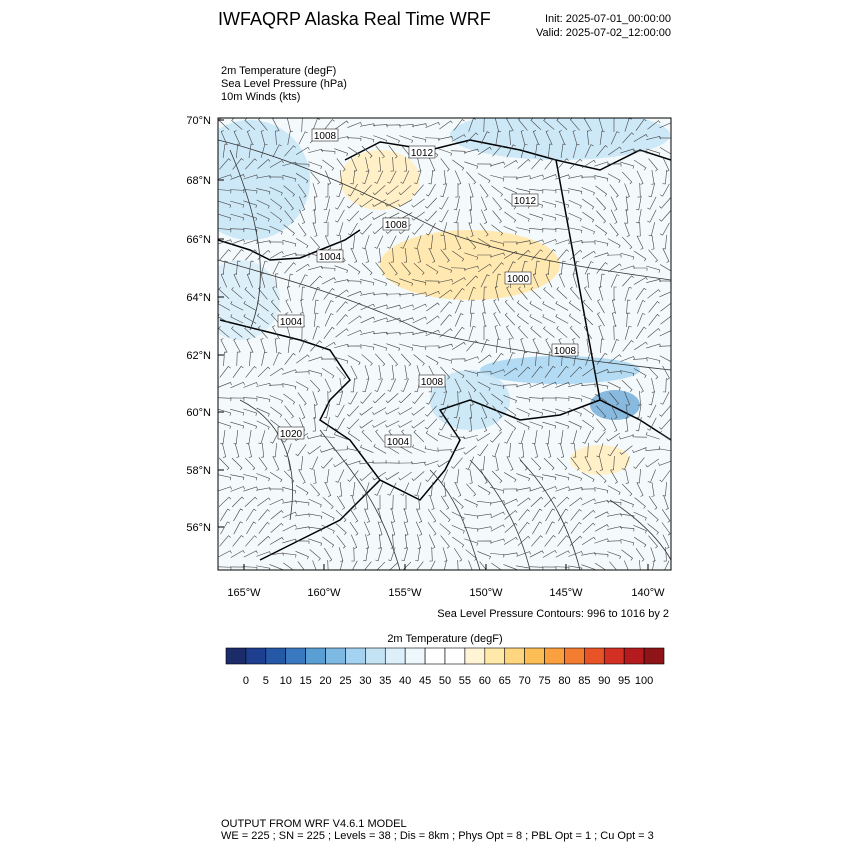 This screenshot has height=855, width=850. I want to click on contour-label-box, so click(325, 135).